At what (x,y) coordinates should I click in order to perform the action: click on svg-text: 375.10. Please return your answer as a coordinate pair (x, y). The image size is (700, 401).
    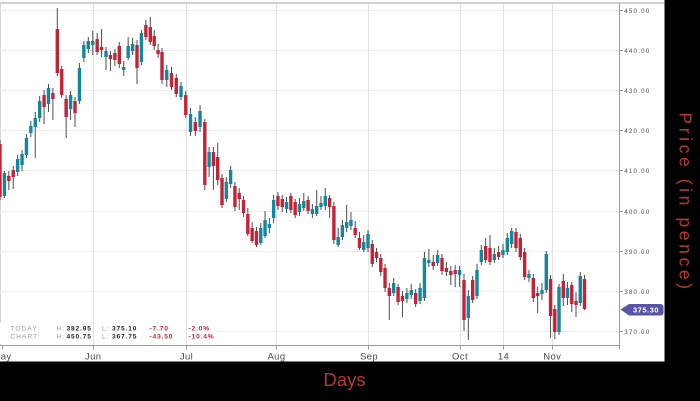
    Looking at the image, I should click on (124, 329).